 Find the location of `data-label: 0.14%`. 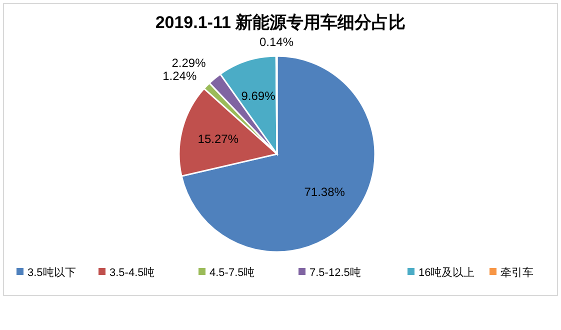

data-label: 0.14% is located at coordinates (276, 42).